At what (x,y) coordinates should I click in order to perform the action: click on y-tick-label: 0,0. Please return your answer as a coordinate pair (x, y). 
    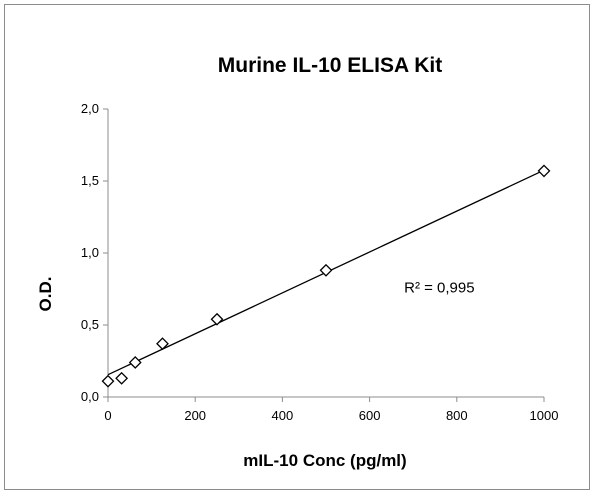
    Looking at the image, I should click on (90, 396).